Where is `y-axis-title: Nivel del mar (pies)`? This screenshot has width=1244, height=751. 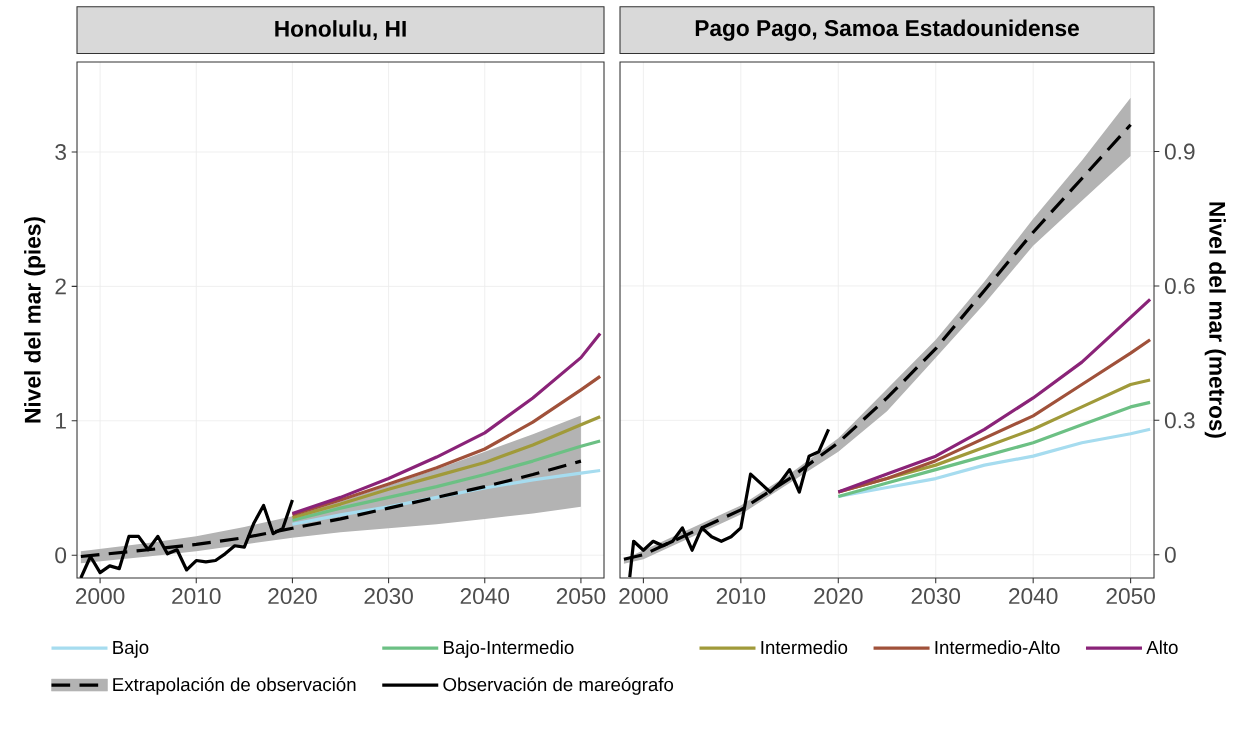
y-axis-title: Nivel del mar (pies) is located at coordinates (35, 320).